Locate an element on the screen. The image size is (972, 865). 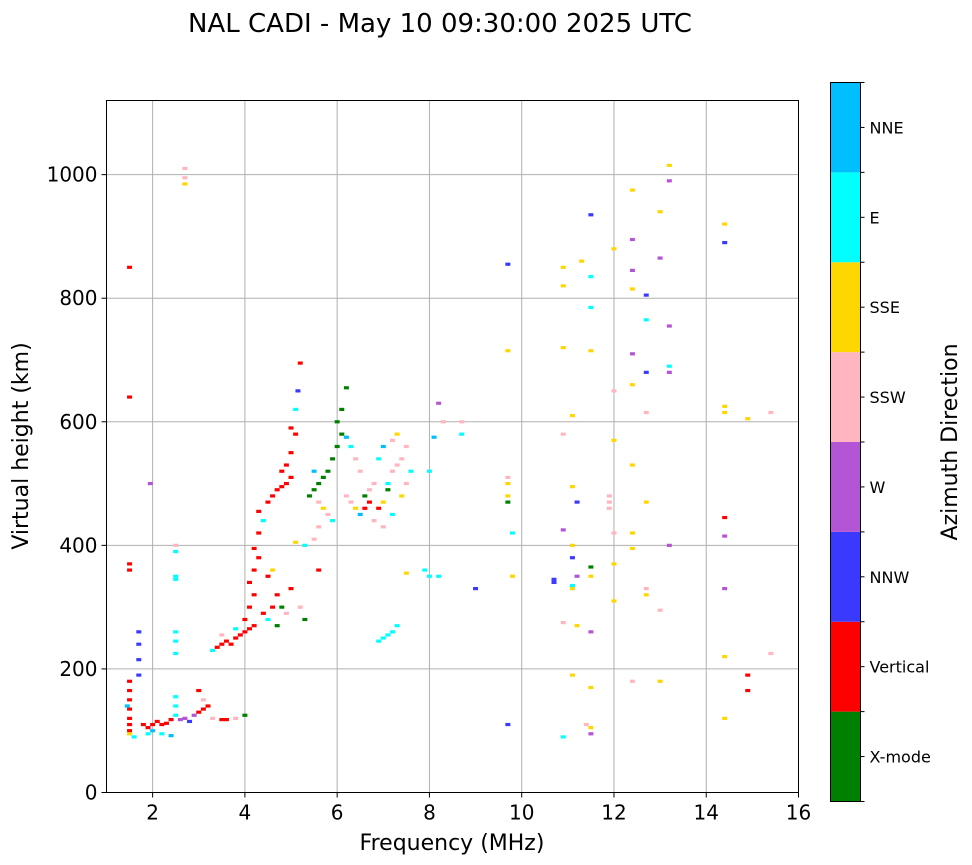
colorbar-label-x-mode: X-mode is located at coordinates (900, 757).